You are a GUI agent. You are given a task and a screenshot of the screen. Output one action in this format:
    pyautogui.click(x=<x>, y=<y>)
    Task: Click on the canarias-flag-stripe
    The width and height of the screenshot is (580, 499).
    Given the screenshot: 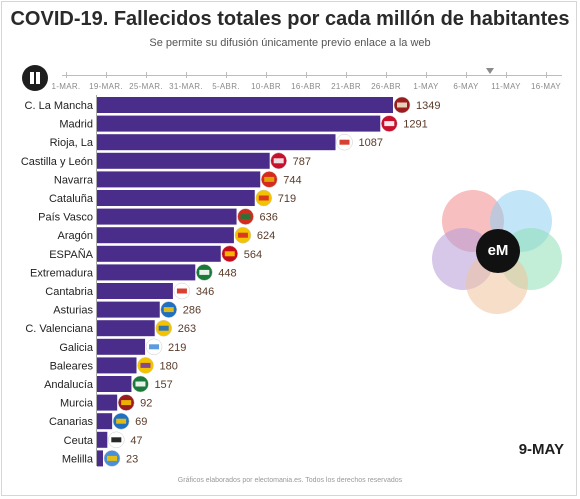 What is the action you would take?
    pyautogui.click(x=121, y=421)
    